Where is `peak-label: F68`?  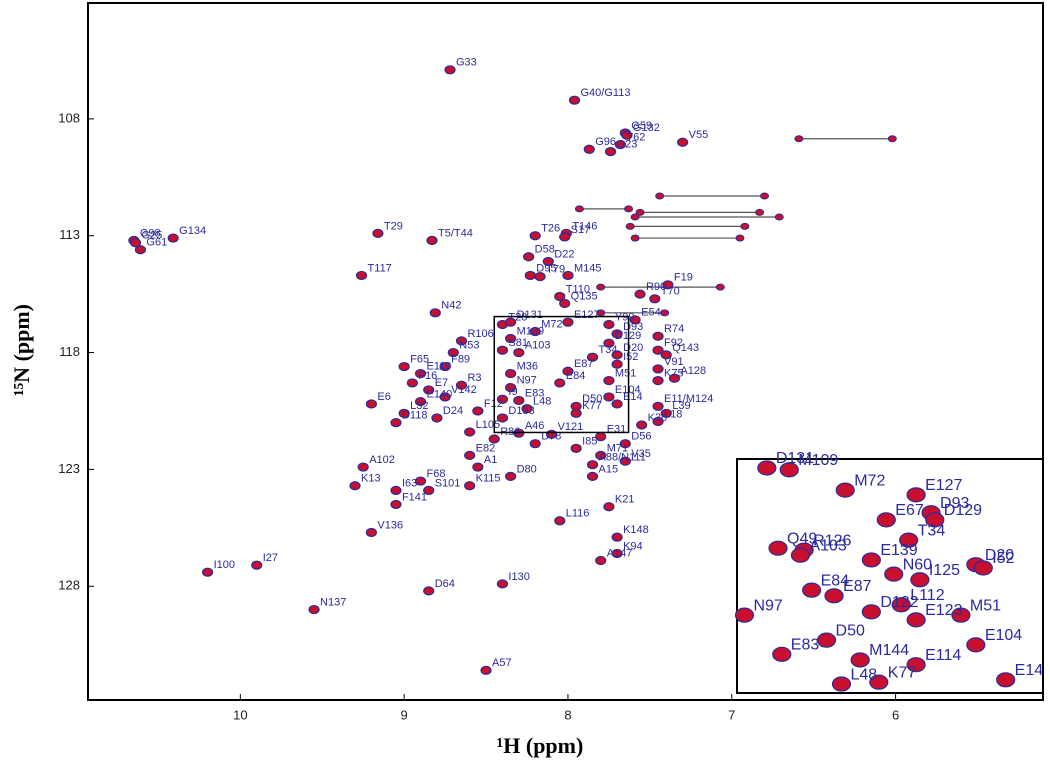
peak-label: F68 is located at coordinates (436, 474).